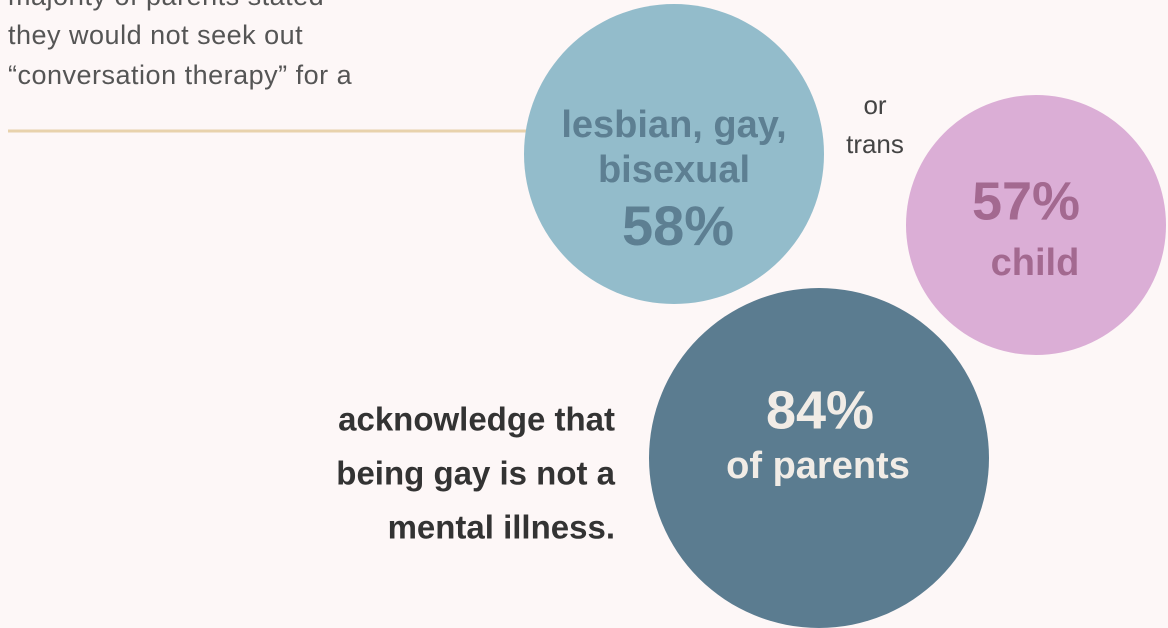  I want to click on trans-circle, so click(1036, 225).